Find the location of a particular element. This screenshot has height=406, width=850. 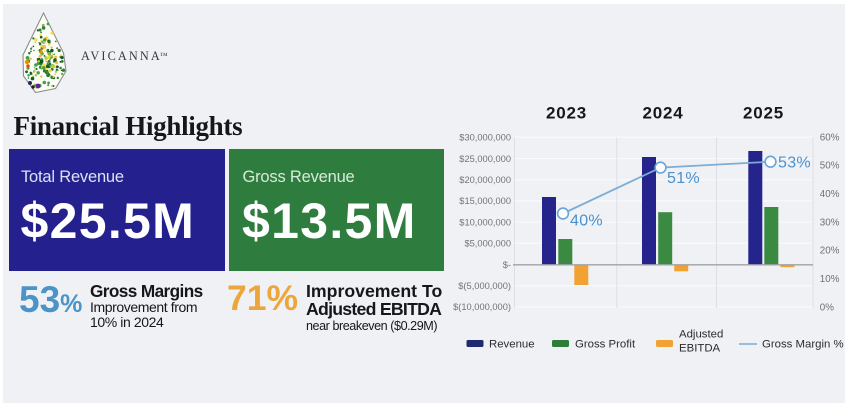

svg-text: $15,000,000 is located at coordinates (485, 201).